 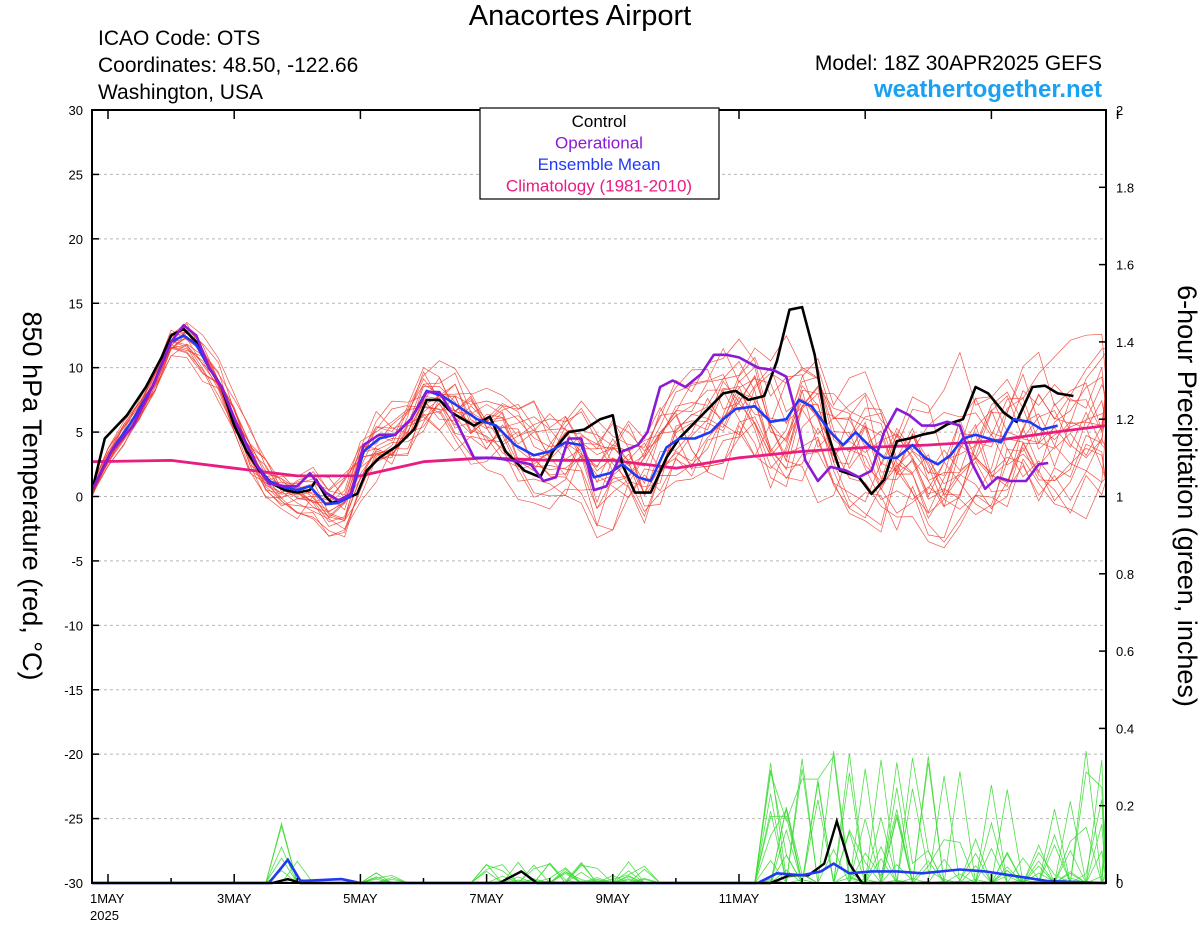 I want to click on series-line-ensemble-mean, so click(x=575, y=420).